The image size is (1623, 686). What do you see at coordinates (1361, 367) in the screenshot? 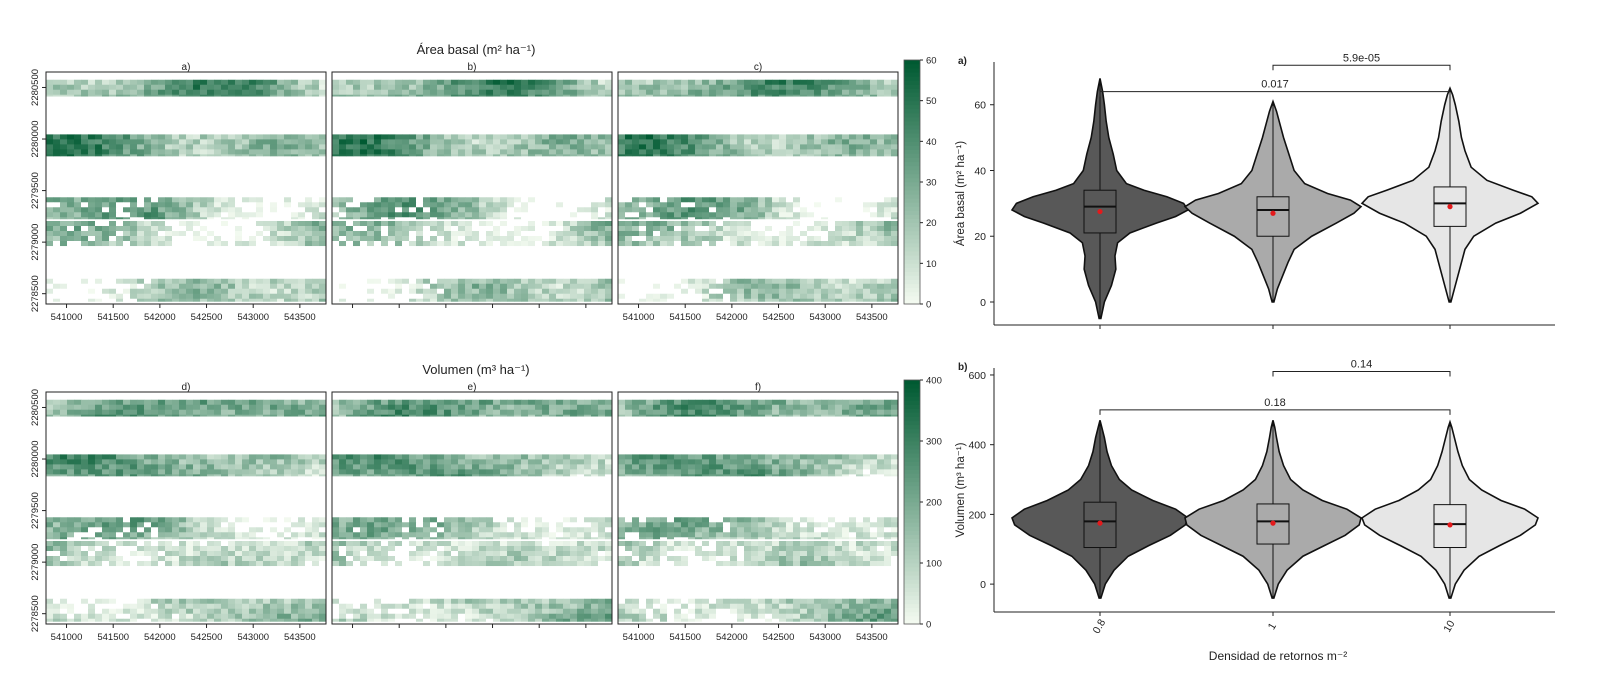
I see `comparison-bracket: 0.14` at bounding box center [1361, 367].